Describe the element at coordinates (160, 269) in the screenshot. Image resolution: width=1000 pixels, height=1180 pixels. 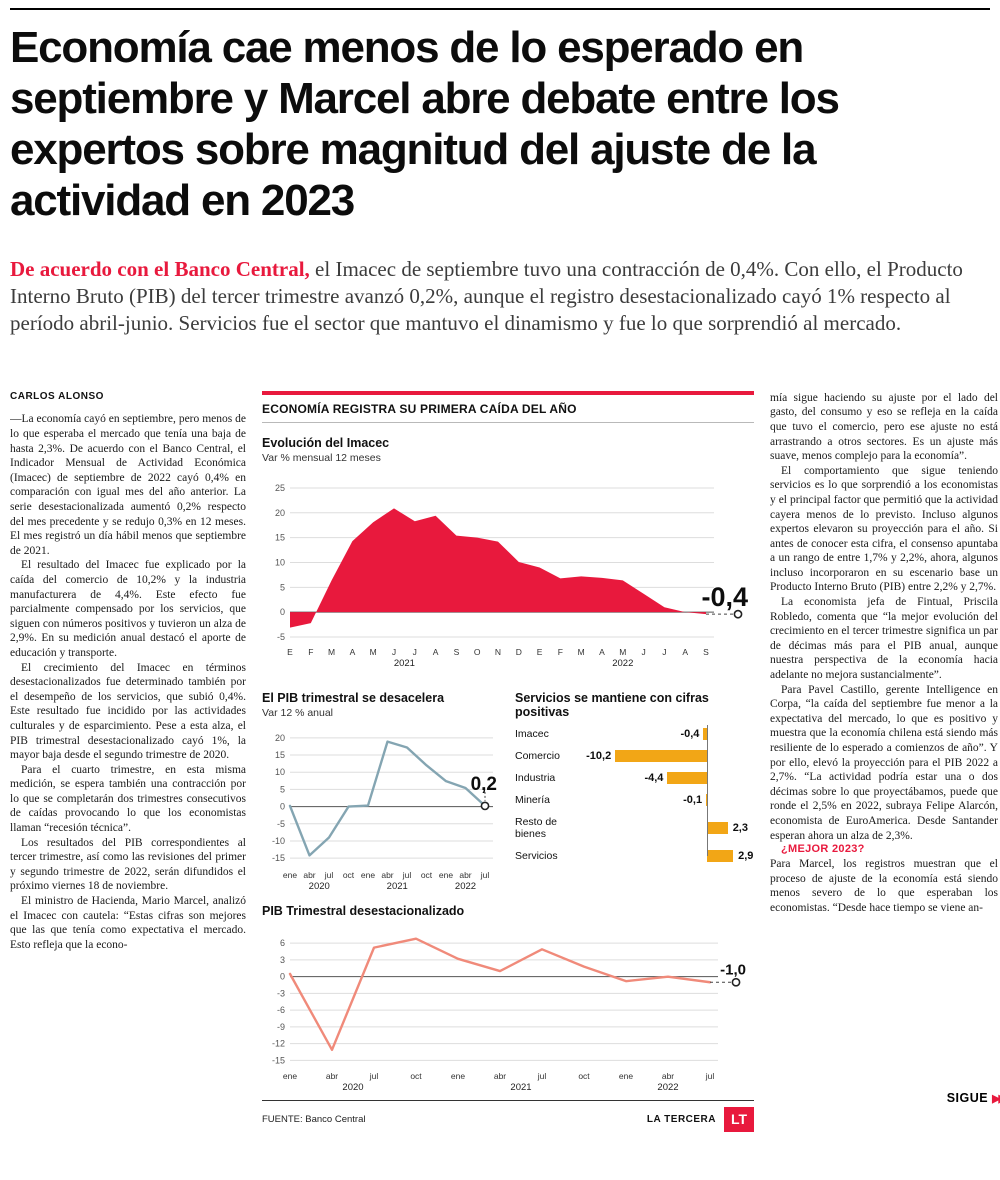
I see `lead-highlight: De acuerdo con el Banco Central,` at that location.